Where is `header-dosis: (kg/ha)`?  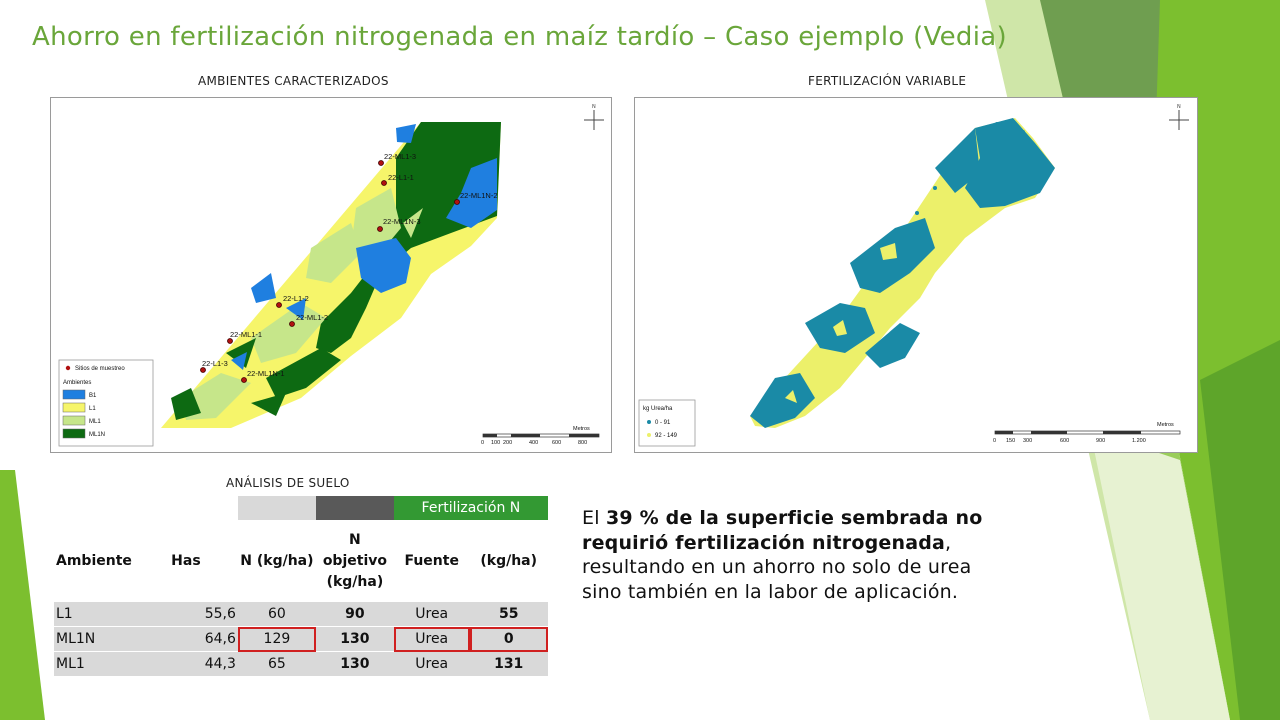
header-dosis: (kg/ha) is located at coordinates (509, 561).